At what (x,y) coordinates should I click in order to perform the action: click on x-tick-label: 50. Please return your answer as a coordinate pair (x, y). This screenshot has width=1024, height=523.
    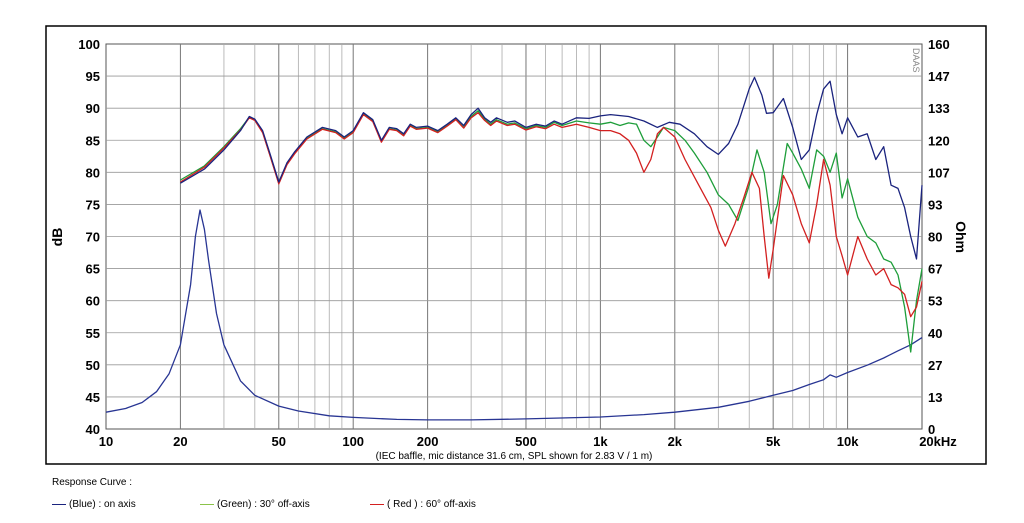
    Looking at the image, I should click on (279, 441).